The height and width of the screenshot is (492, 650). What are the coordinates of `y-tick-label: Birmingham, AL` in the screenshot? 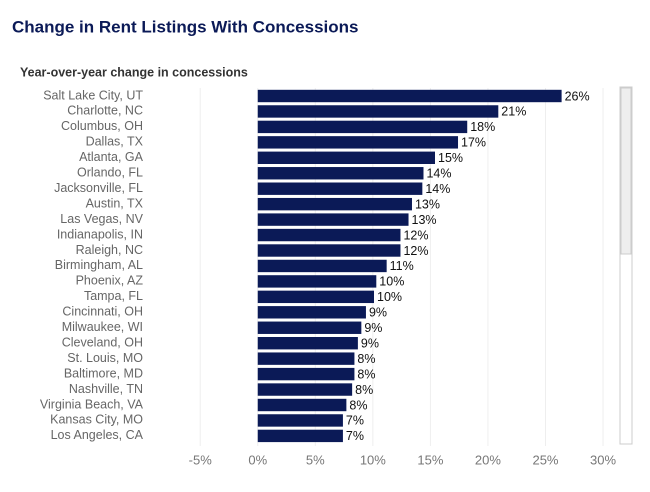 It's located at (99, 265).